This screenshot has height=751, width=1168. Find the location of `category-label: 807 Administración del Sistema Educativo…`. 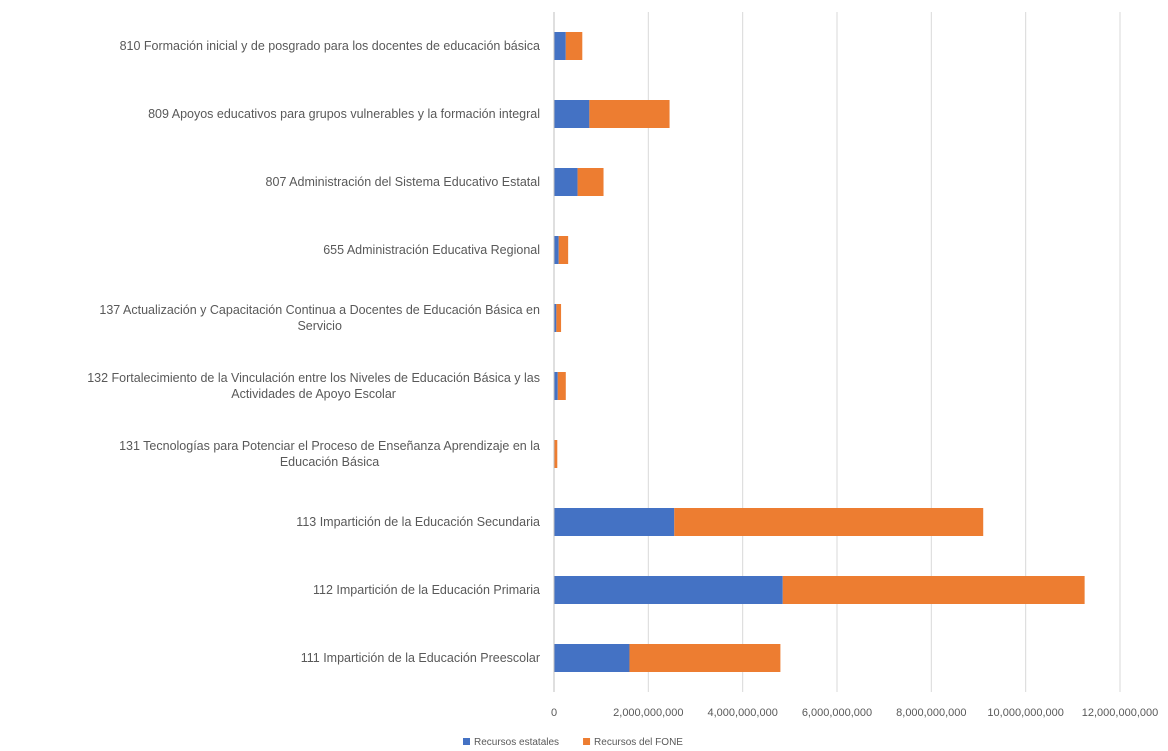

category-label: 807 Administración del Sistema Educativo… is located at coordinates (403, 182).